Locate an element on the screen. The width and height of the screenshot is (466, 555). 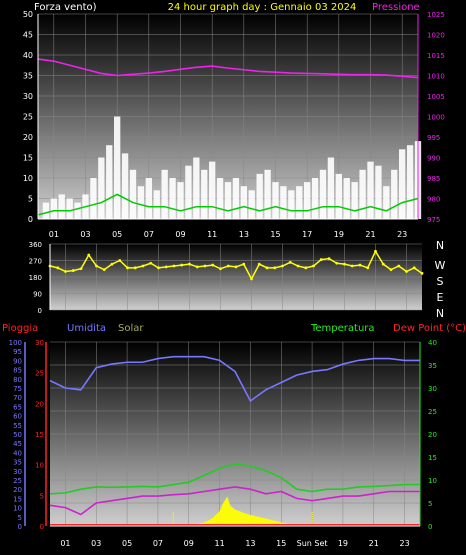
humidity-y-tick-label: 30 is located at coordinates (17, 472).